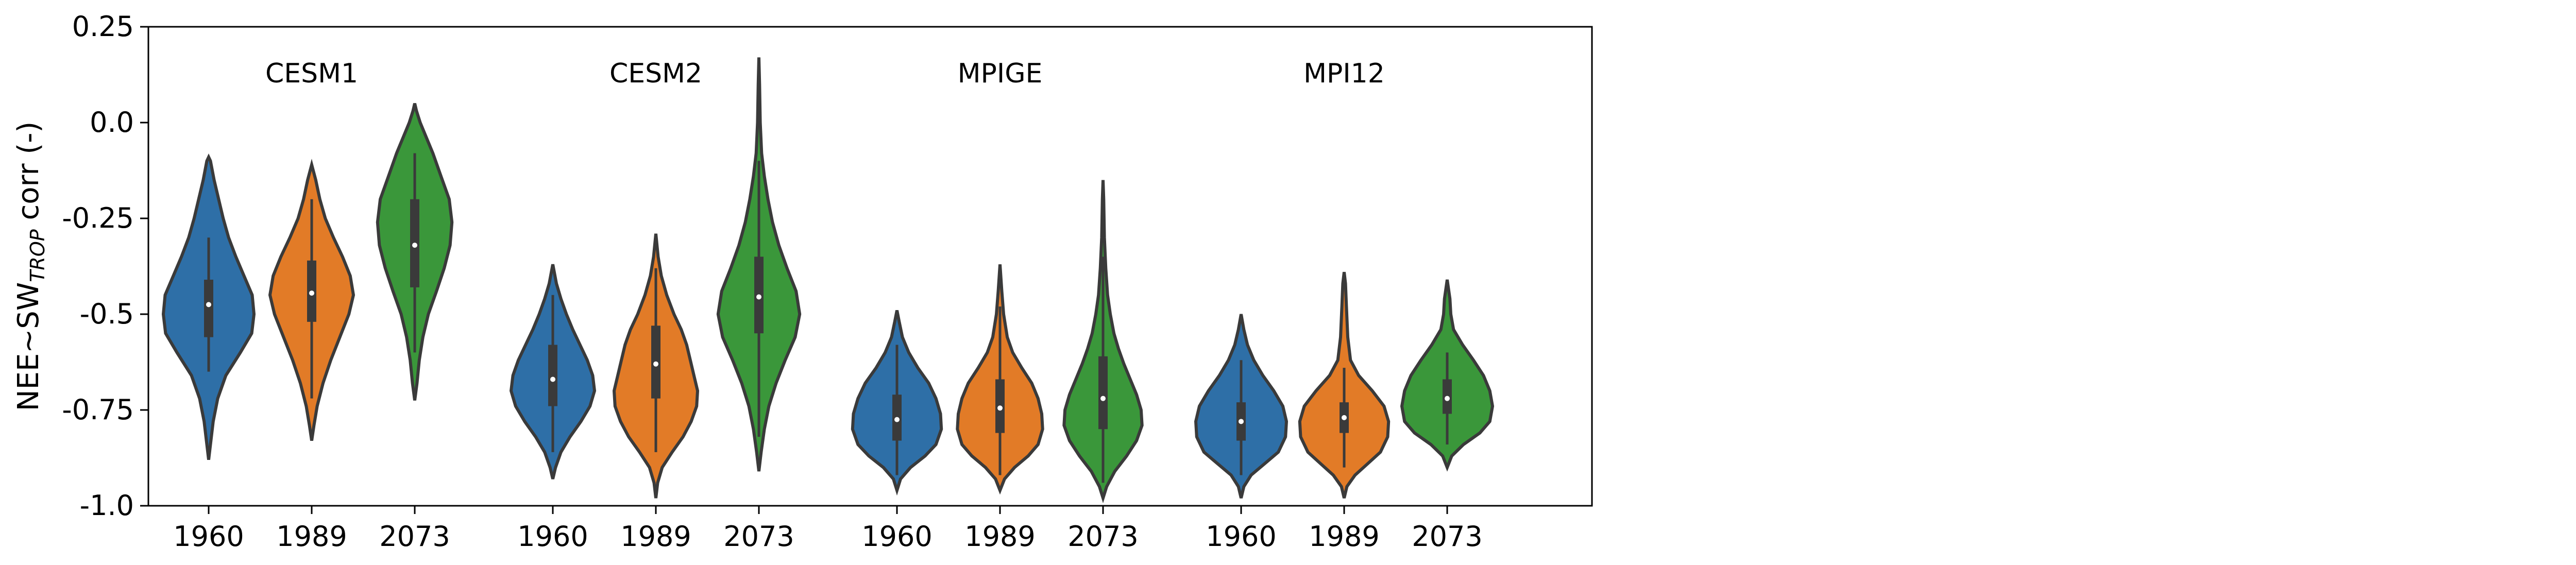 Image resolution: width=2576 pixels, height=565 pixels. What do you see at coordinates (758, 297) in the screenshot?
I see `median-dot-cesm2-2073` at bounding box center [758, 297].